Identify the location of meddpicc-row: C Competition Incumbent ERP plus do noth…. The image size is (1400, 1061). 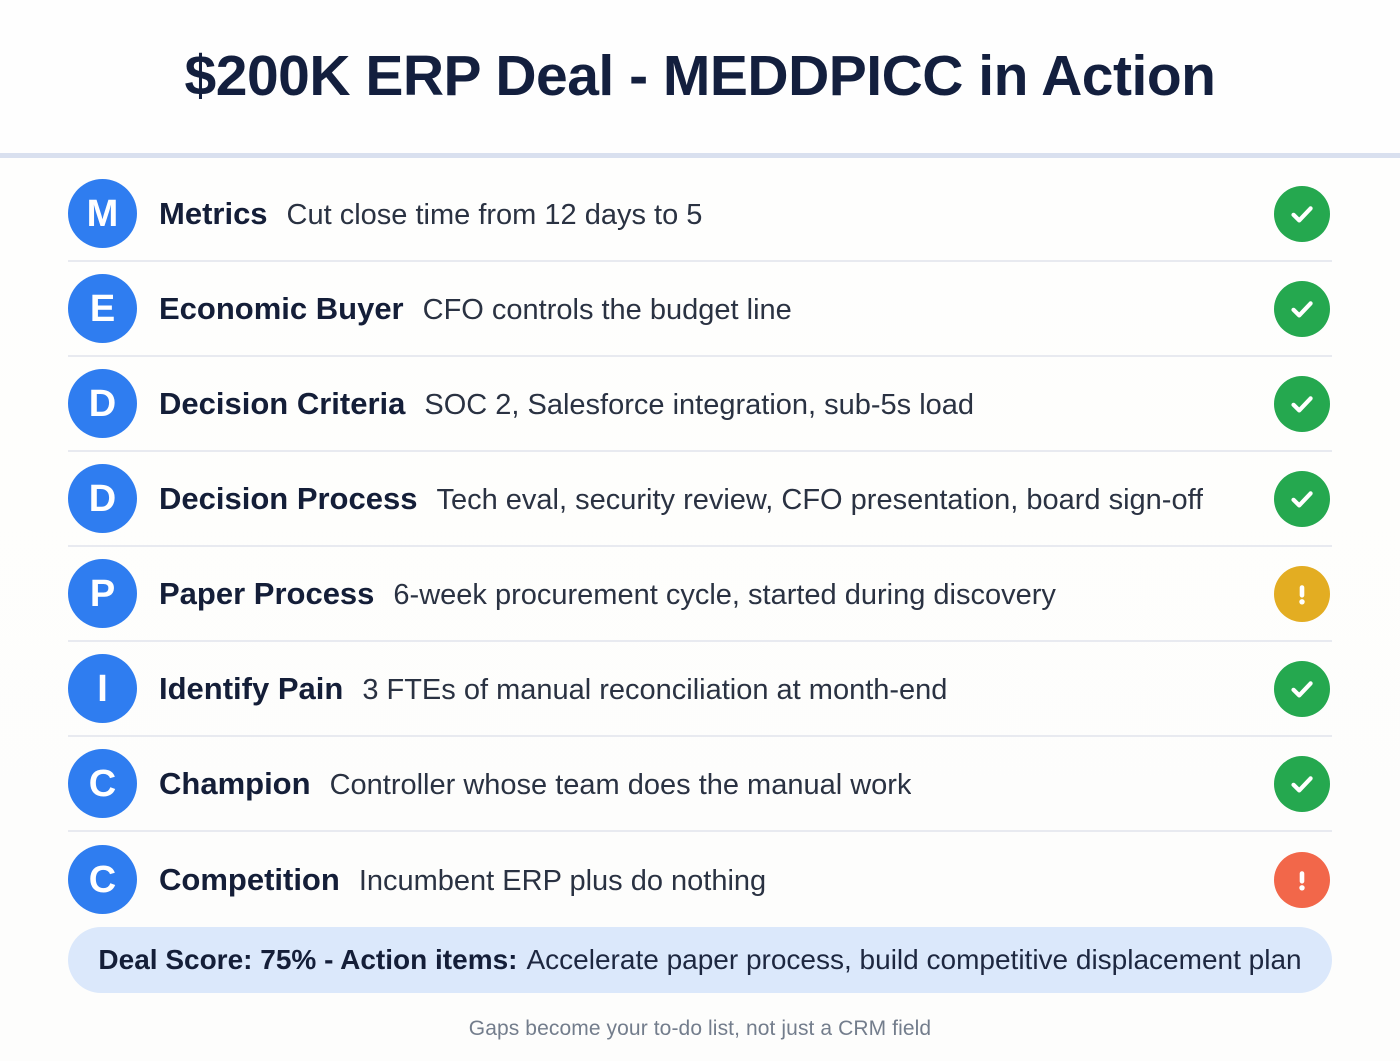
(700, 879).